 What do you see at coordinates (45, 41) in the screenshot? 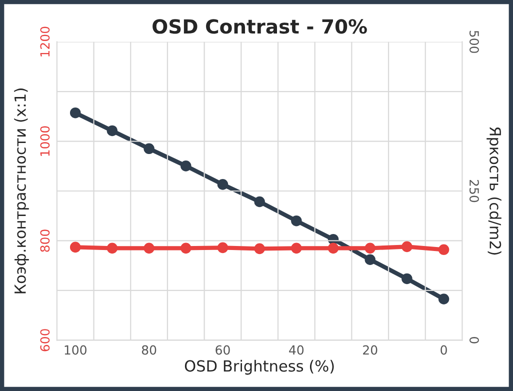
I see `y-tick-label: 1200` at bounding box center [45, 41].